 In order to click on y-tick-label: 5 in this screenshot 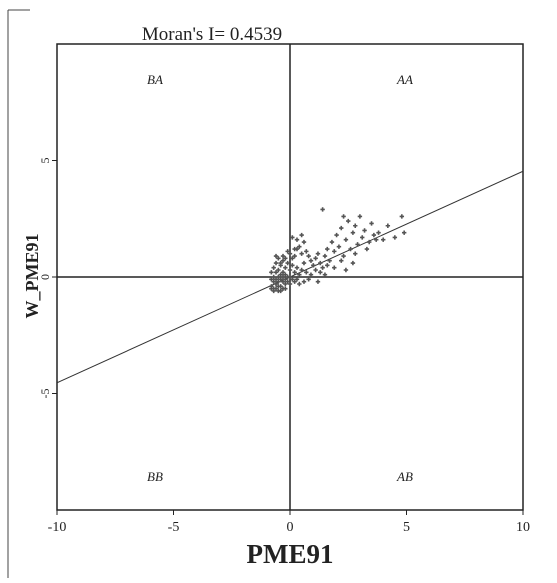, I will do `click(45, 161)`.